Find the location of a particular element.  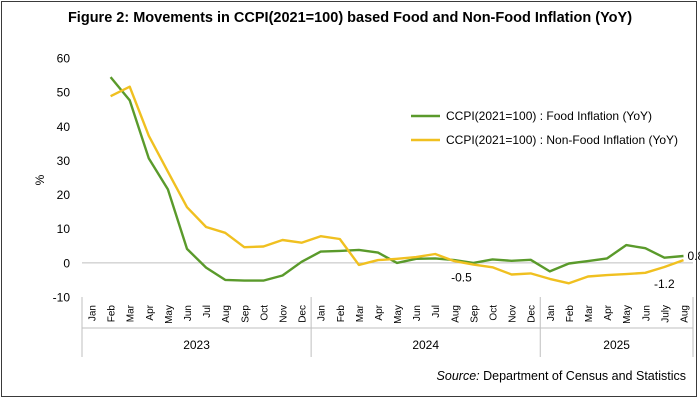

year-label: 2024 is located at coordinates (425, 345).